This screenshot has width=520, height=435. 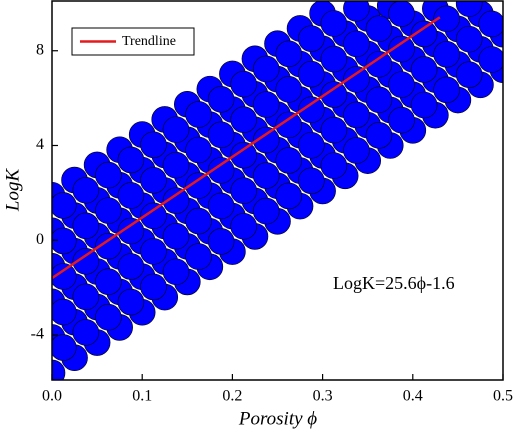 I want to click on x-axis-label: Porosity ϕ, so click(x=277, y=418).